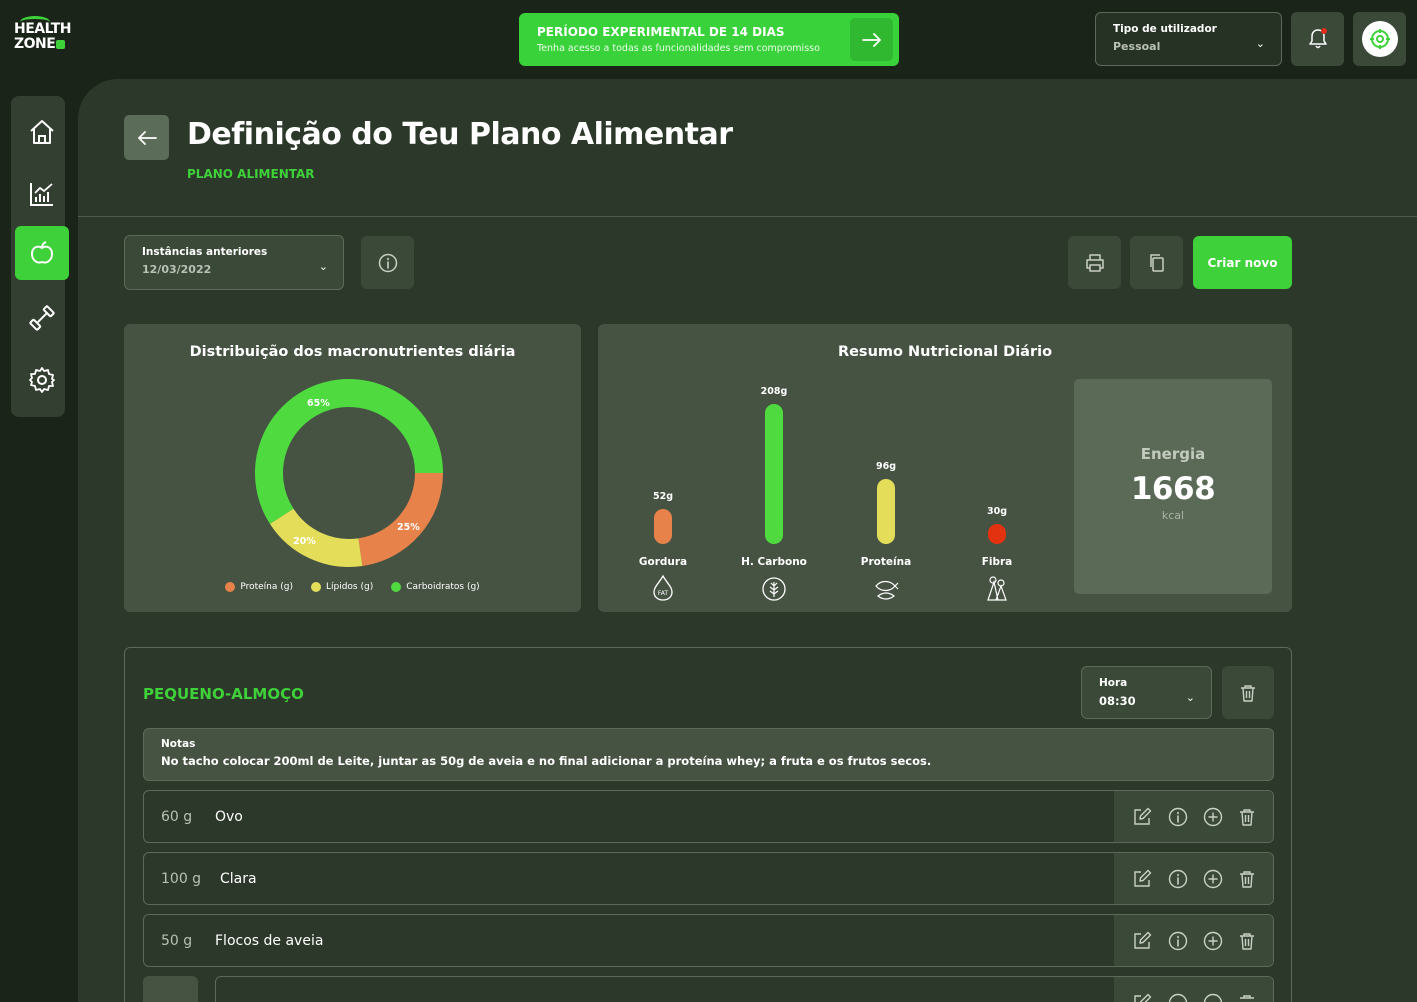 The width and height of the screenshot is (1417, 1002). What do you see at coordinates (177, 817) in the screenshot?
I see `food-qty: 60 g` at bounding box center [177, 817].